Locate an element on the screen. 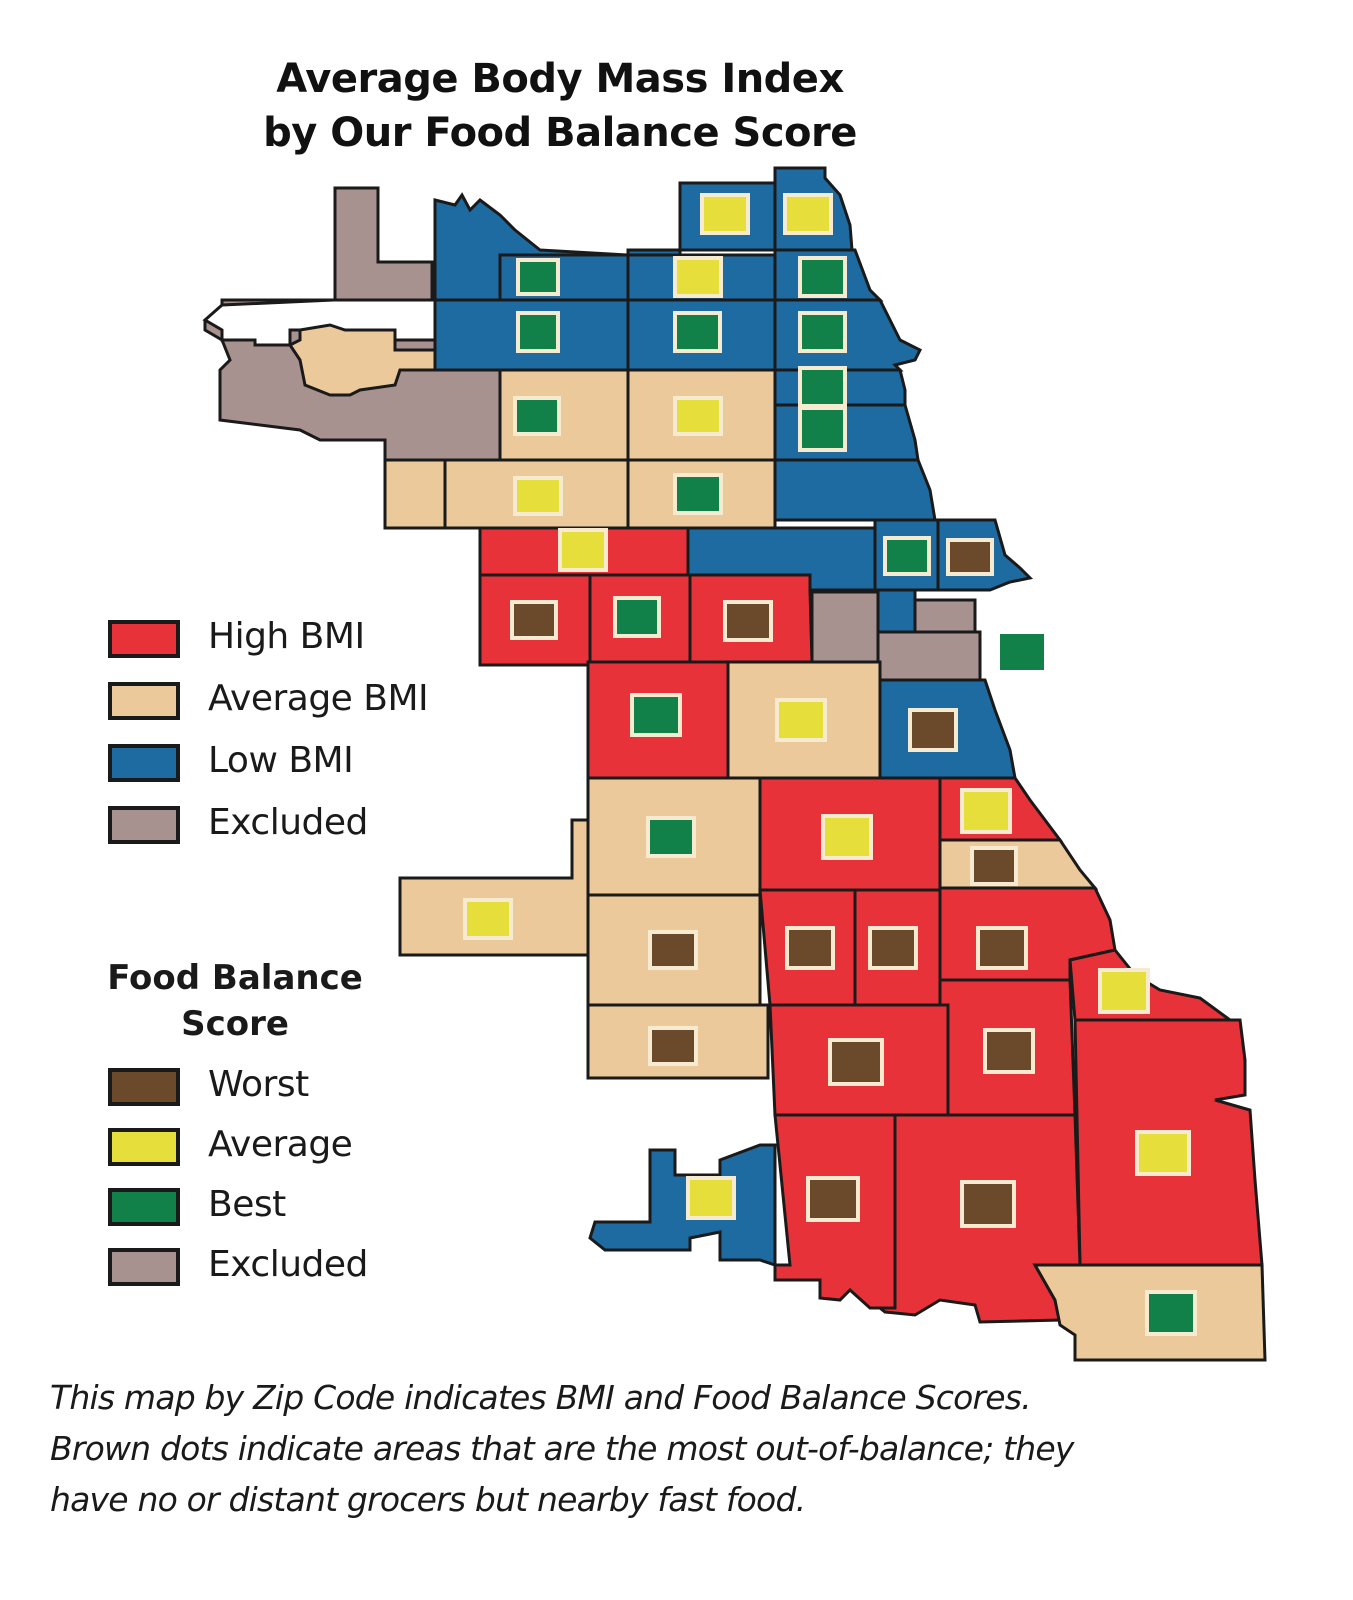 This screenshot has width=1353, height=1600. title-line-1: Average Body Mass Index is located at coordinates (560, 79).